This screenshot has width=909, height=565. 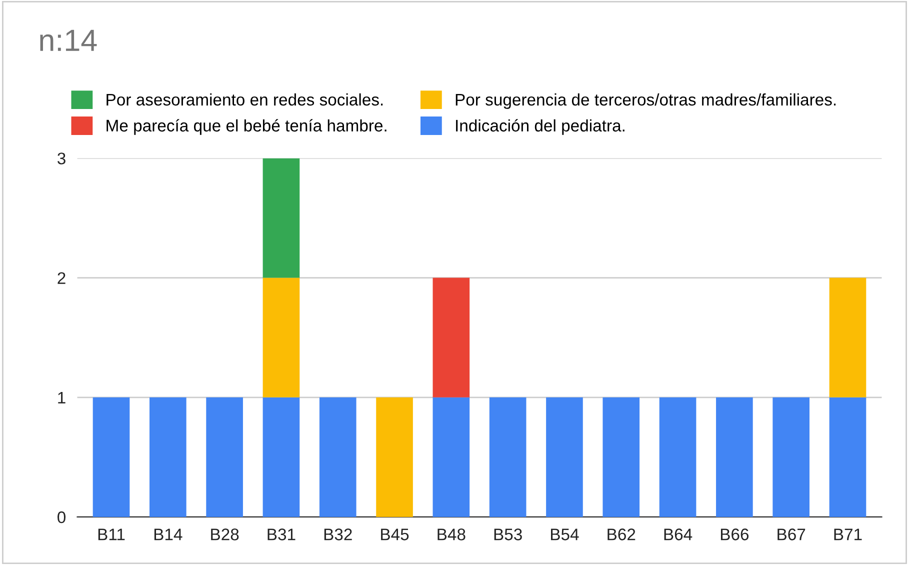 I want to click on x-tick-label: B11, so click(x=111, y=534).